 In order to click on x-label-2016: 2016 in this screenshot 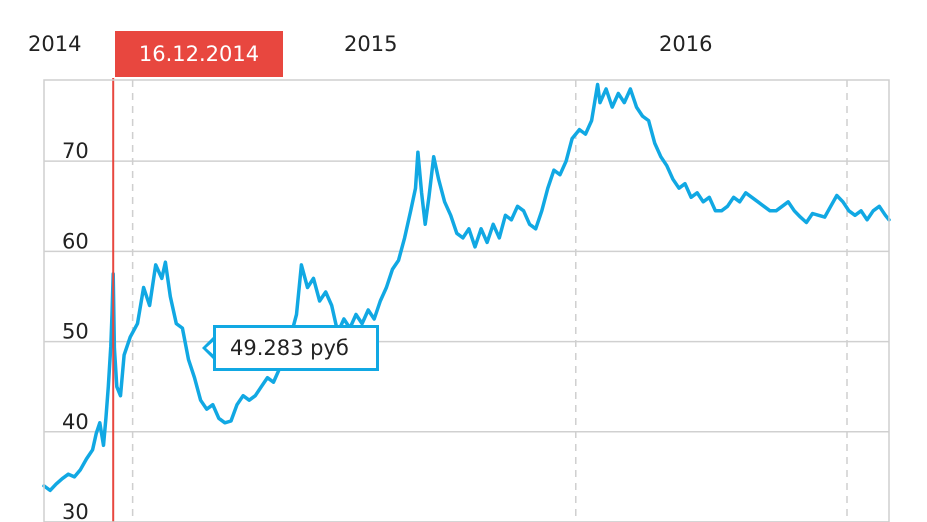, I will do `click(686, 44)`.